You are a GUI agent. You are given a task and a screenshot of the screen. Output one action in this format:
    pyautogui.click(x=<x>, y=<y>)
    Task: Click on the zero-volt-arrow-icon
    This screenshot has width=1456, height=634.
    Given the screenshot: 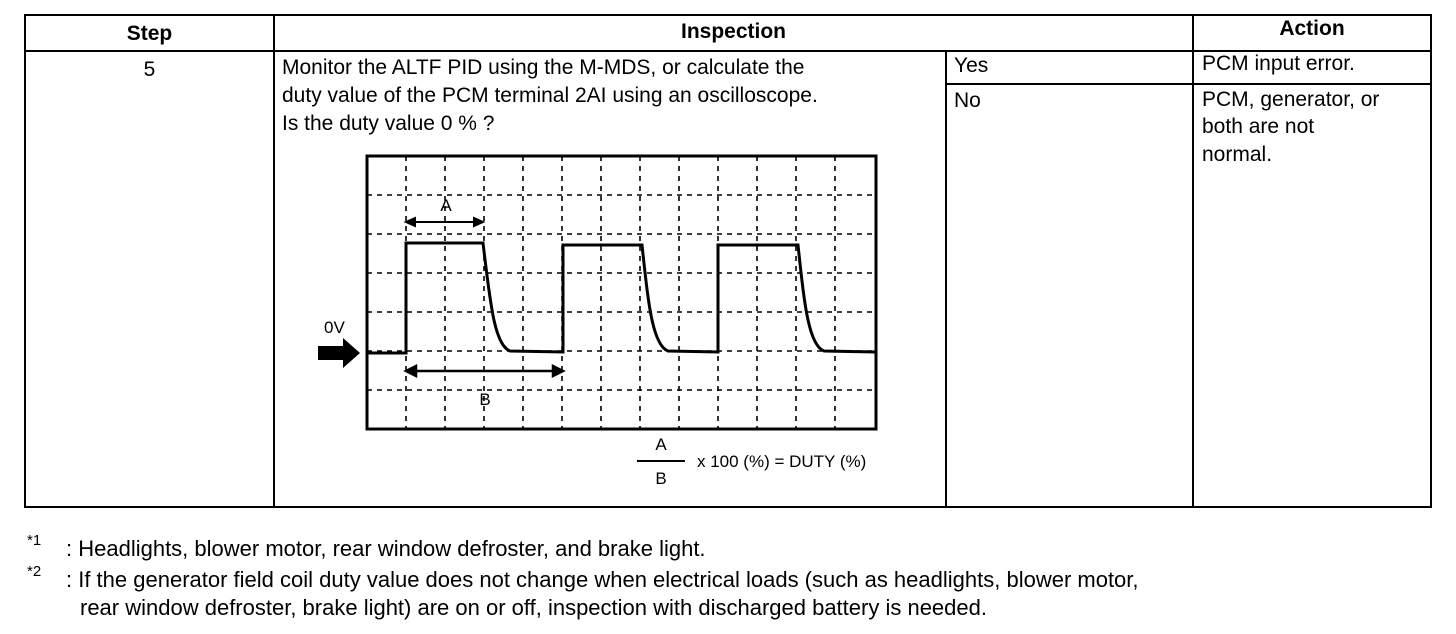 What is the action you would take?
    pyautogui.click(x=339, y=353)
    